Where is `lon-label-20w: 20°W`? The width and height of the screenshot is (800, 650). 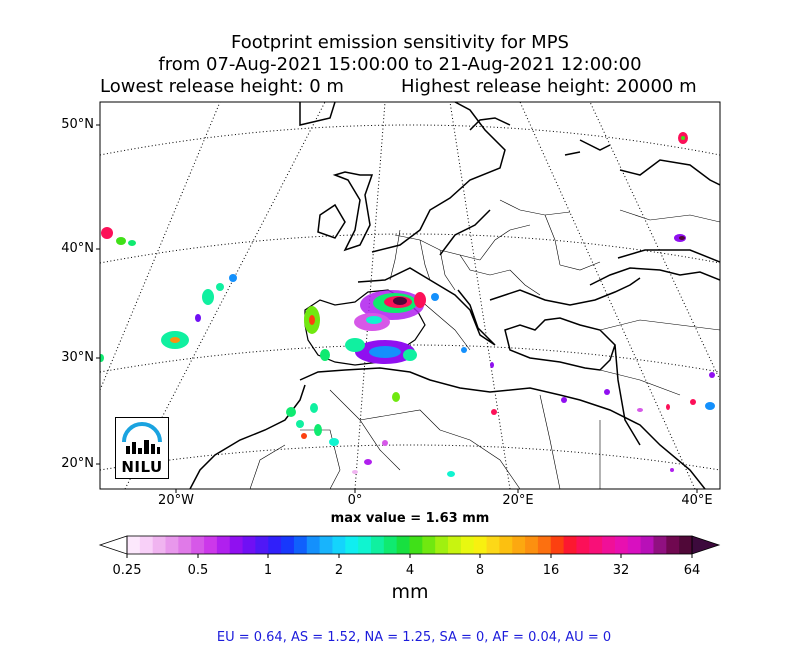
lon-label-20w: 20°W is located at coordinates (176, 500).